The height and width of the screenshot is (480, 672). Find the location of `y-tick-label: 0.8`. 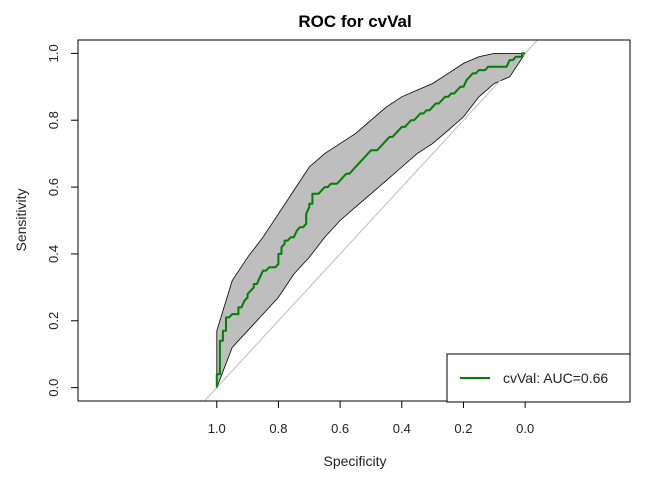

y-tick-label: 0.8 is located at coordinates (53, 120).